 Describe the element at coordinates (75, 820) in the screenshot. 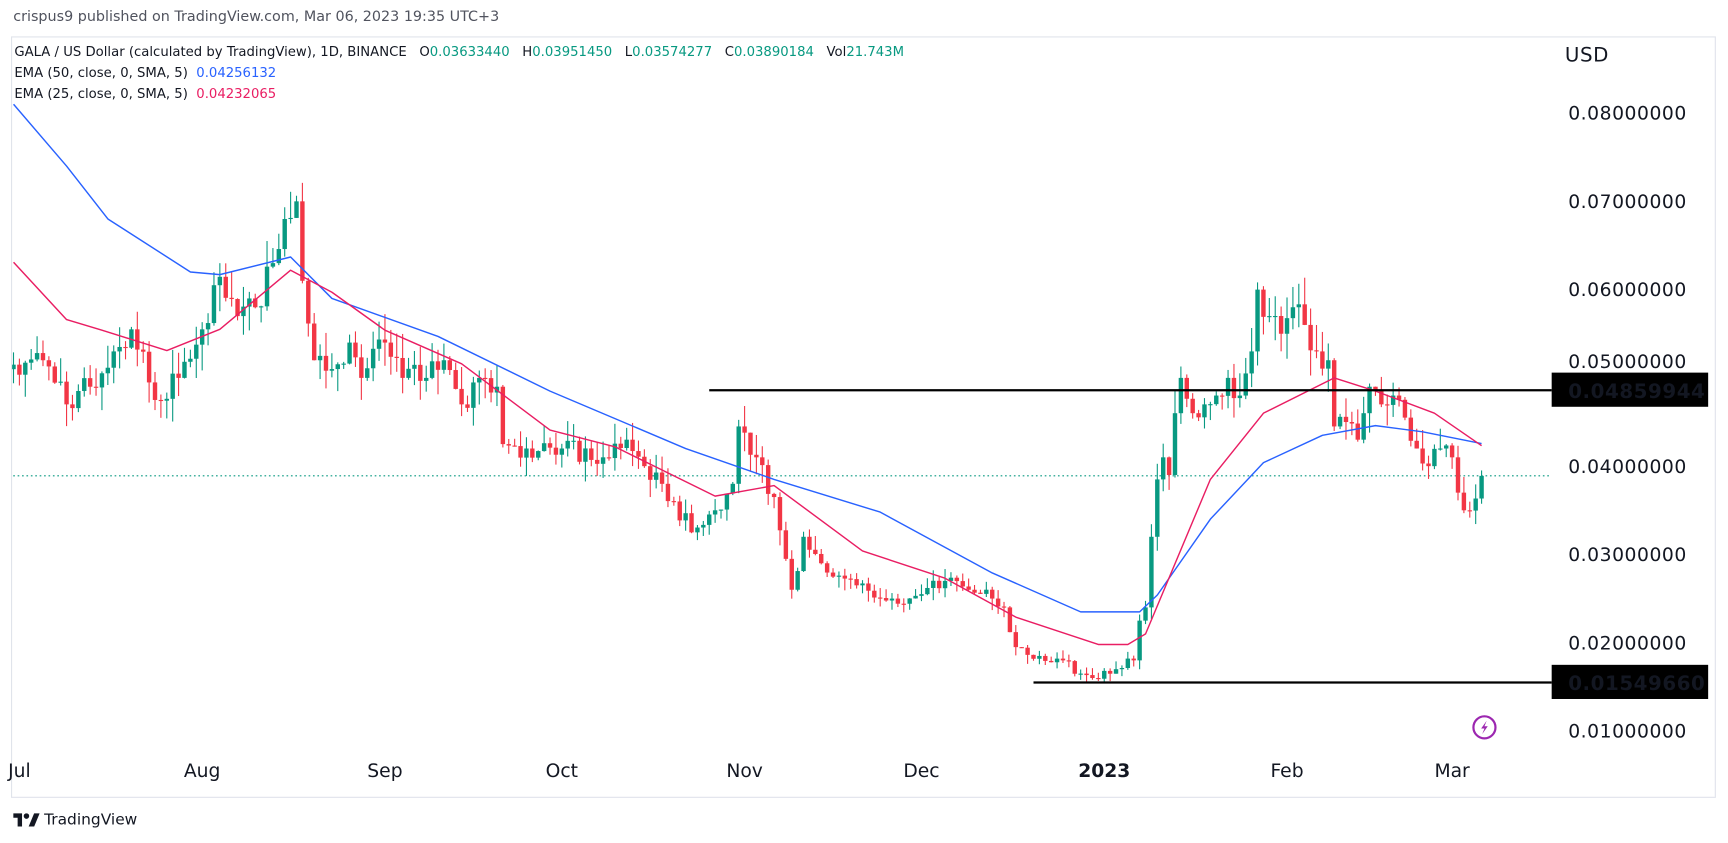

I see `tradingview-logo: TradingView` at that location.